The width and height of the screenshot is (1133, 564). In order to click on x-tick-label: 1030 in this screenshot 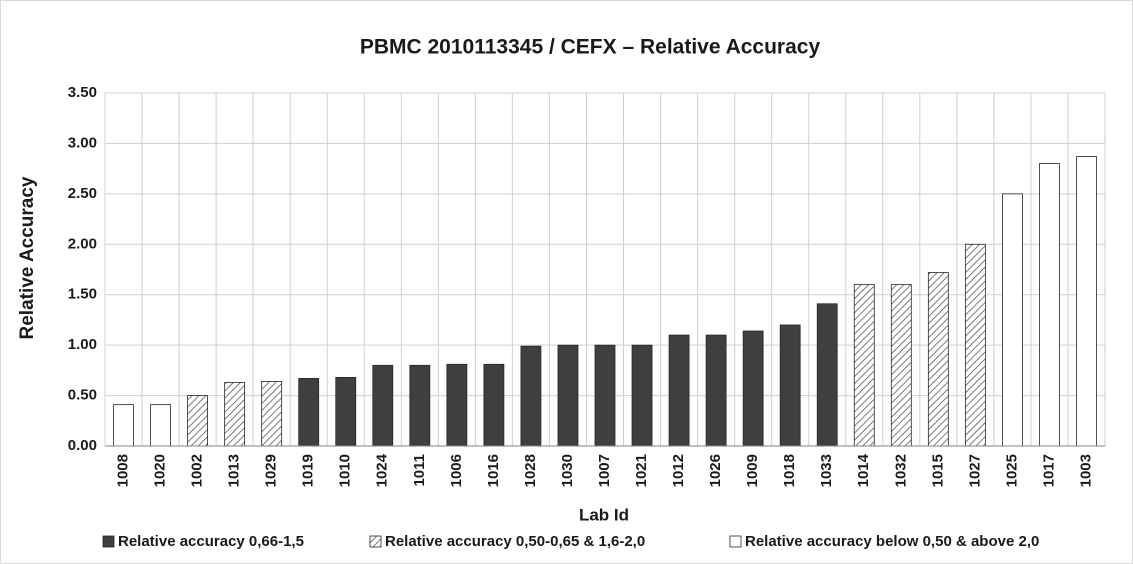, I will do `click(567, 470)`.